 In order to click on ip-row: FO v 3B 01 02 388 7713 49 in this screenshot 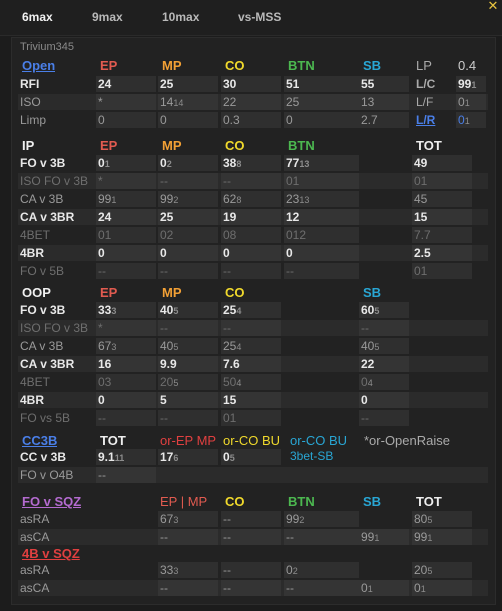, I will do `click(253, 163)`.